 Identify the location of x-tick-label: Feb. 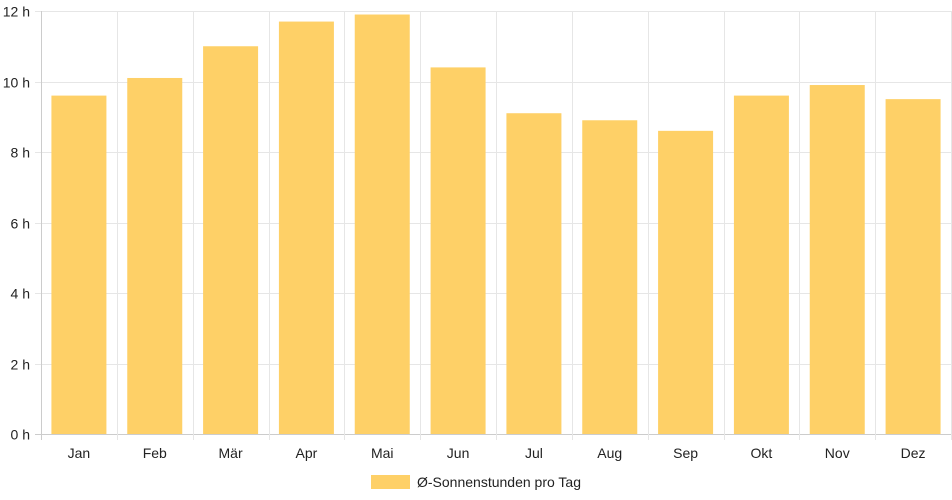
(155, 453).